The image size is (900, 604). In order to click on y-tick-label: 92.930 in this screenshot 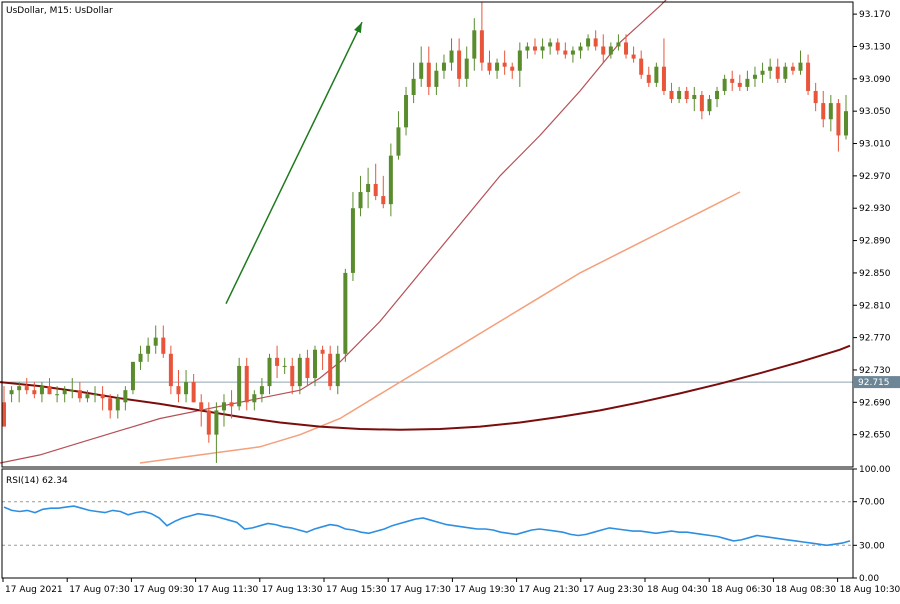, I will do `click(875, 209)`.